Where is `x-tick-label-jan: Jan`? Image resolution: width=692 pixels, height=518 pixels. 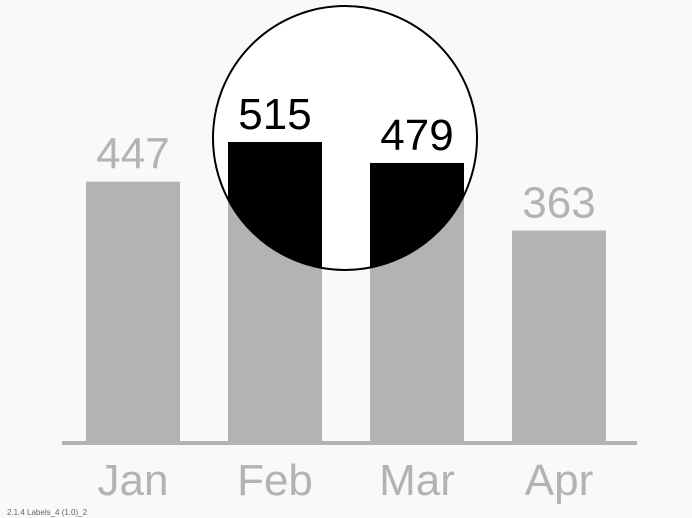
x-tick-label-jan: Jan is located at coordinates (133, 480).